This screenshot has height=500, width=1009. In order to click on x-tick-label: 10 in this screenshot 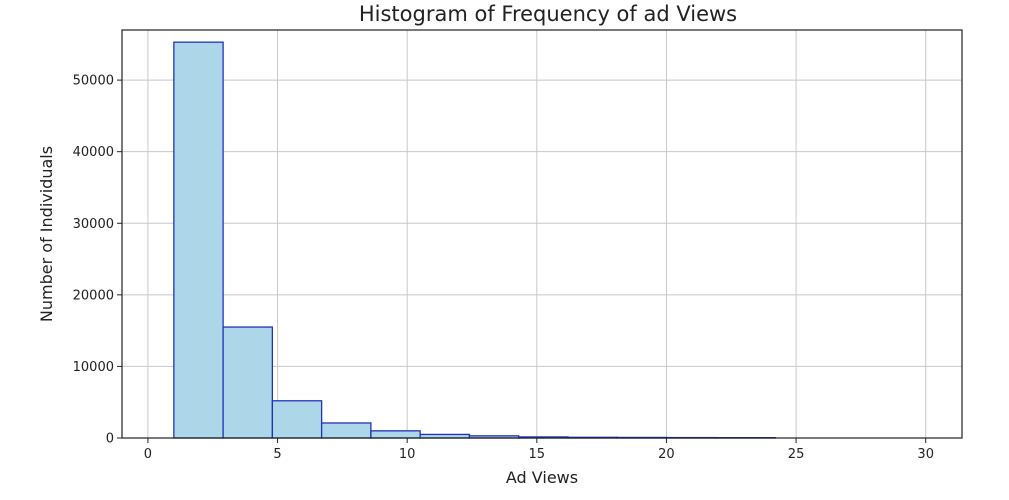, I will do `click(407, 454)`.